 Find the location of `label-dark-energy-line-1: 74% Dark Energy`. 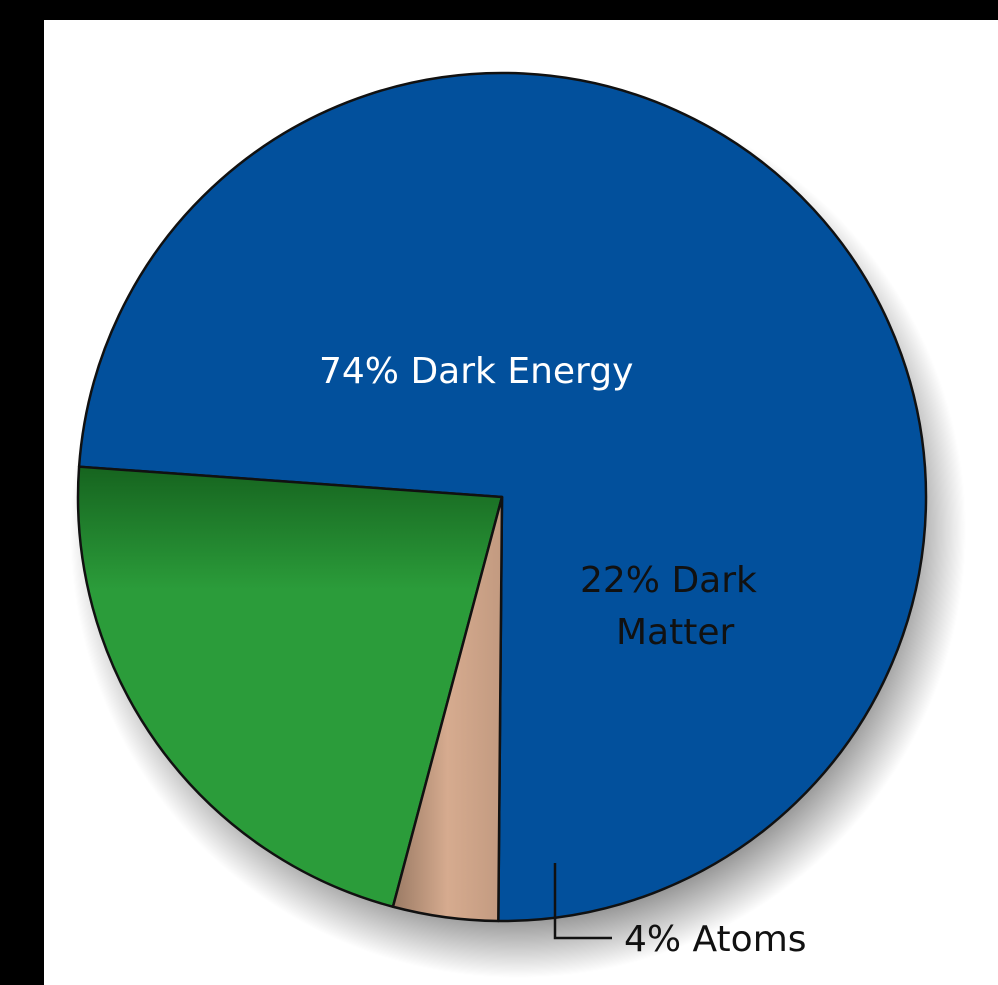

label-dark-energy-line-1: 74% Dark Energy is located at coordinates (476, 371).